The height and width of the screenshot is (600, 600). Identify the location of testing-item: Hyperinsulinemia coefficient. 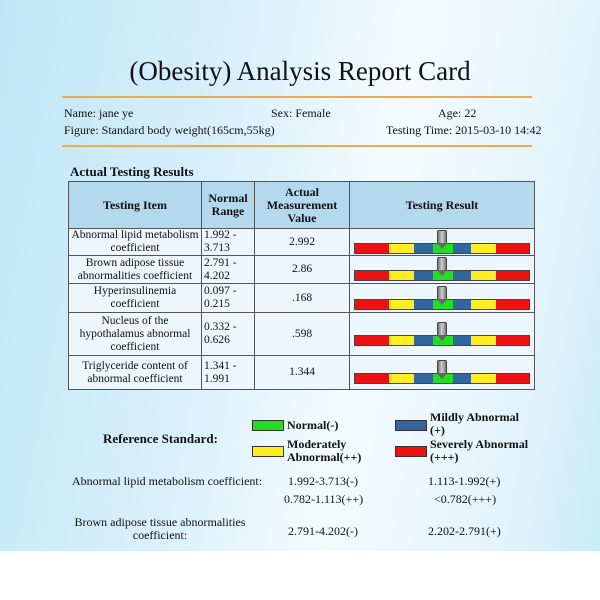
(135, 298).